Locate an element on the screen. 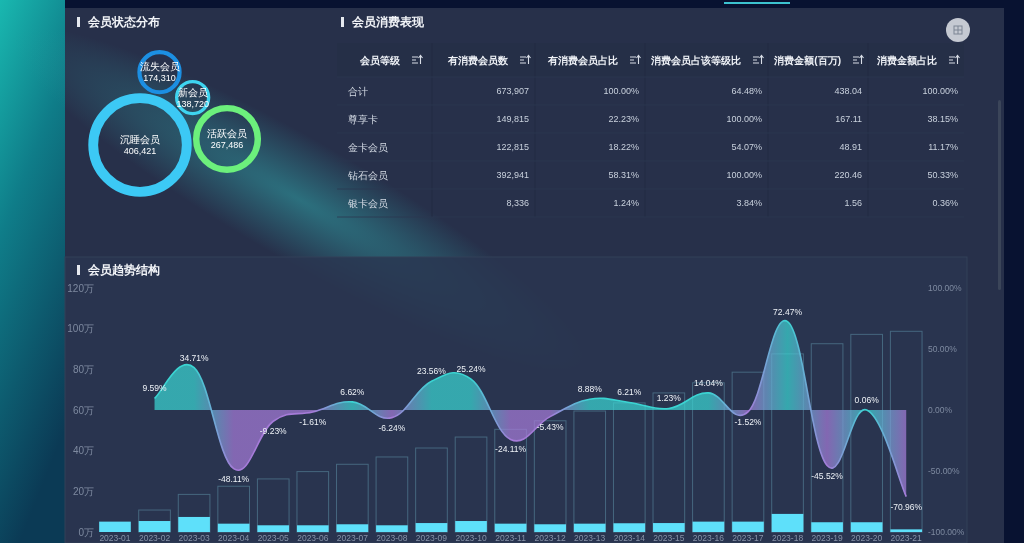 Image resolution: width=1024 pixels, height=543 pixels. data-label: 23.56% is located at coordinates (432, 371).